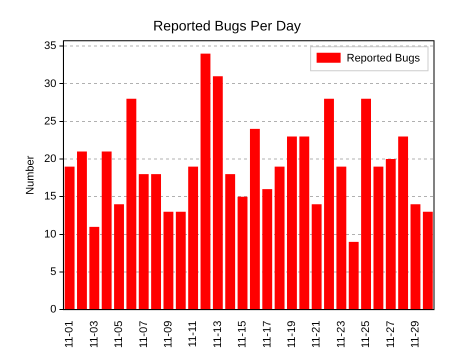 The height and width of the screenshot is (355, 474). I want to click on y-tick-label: 0, so click(53, 310).